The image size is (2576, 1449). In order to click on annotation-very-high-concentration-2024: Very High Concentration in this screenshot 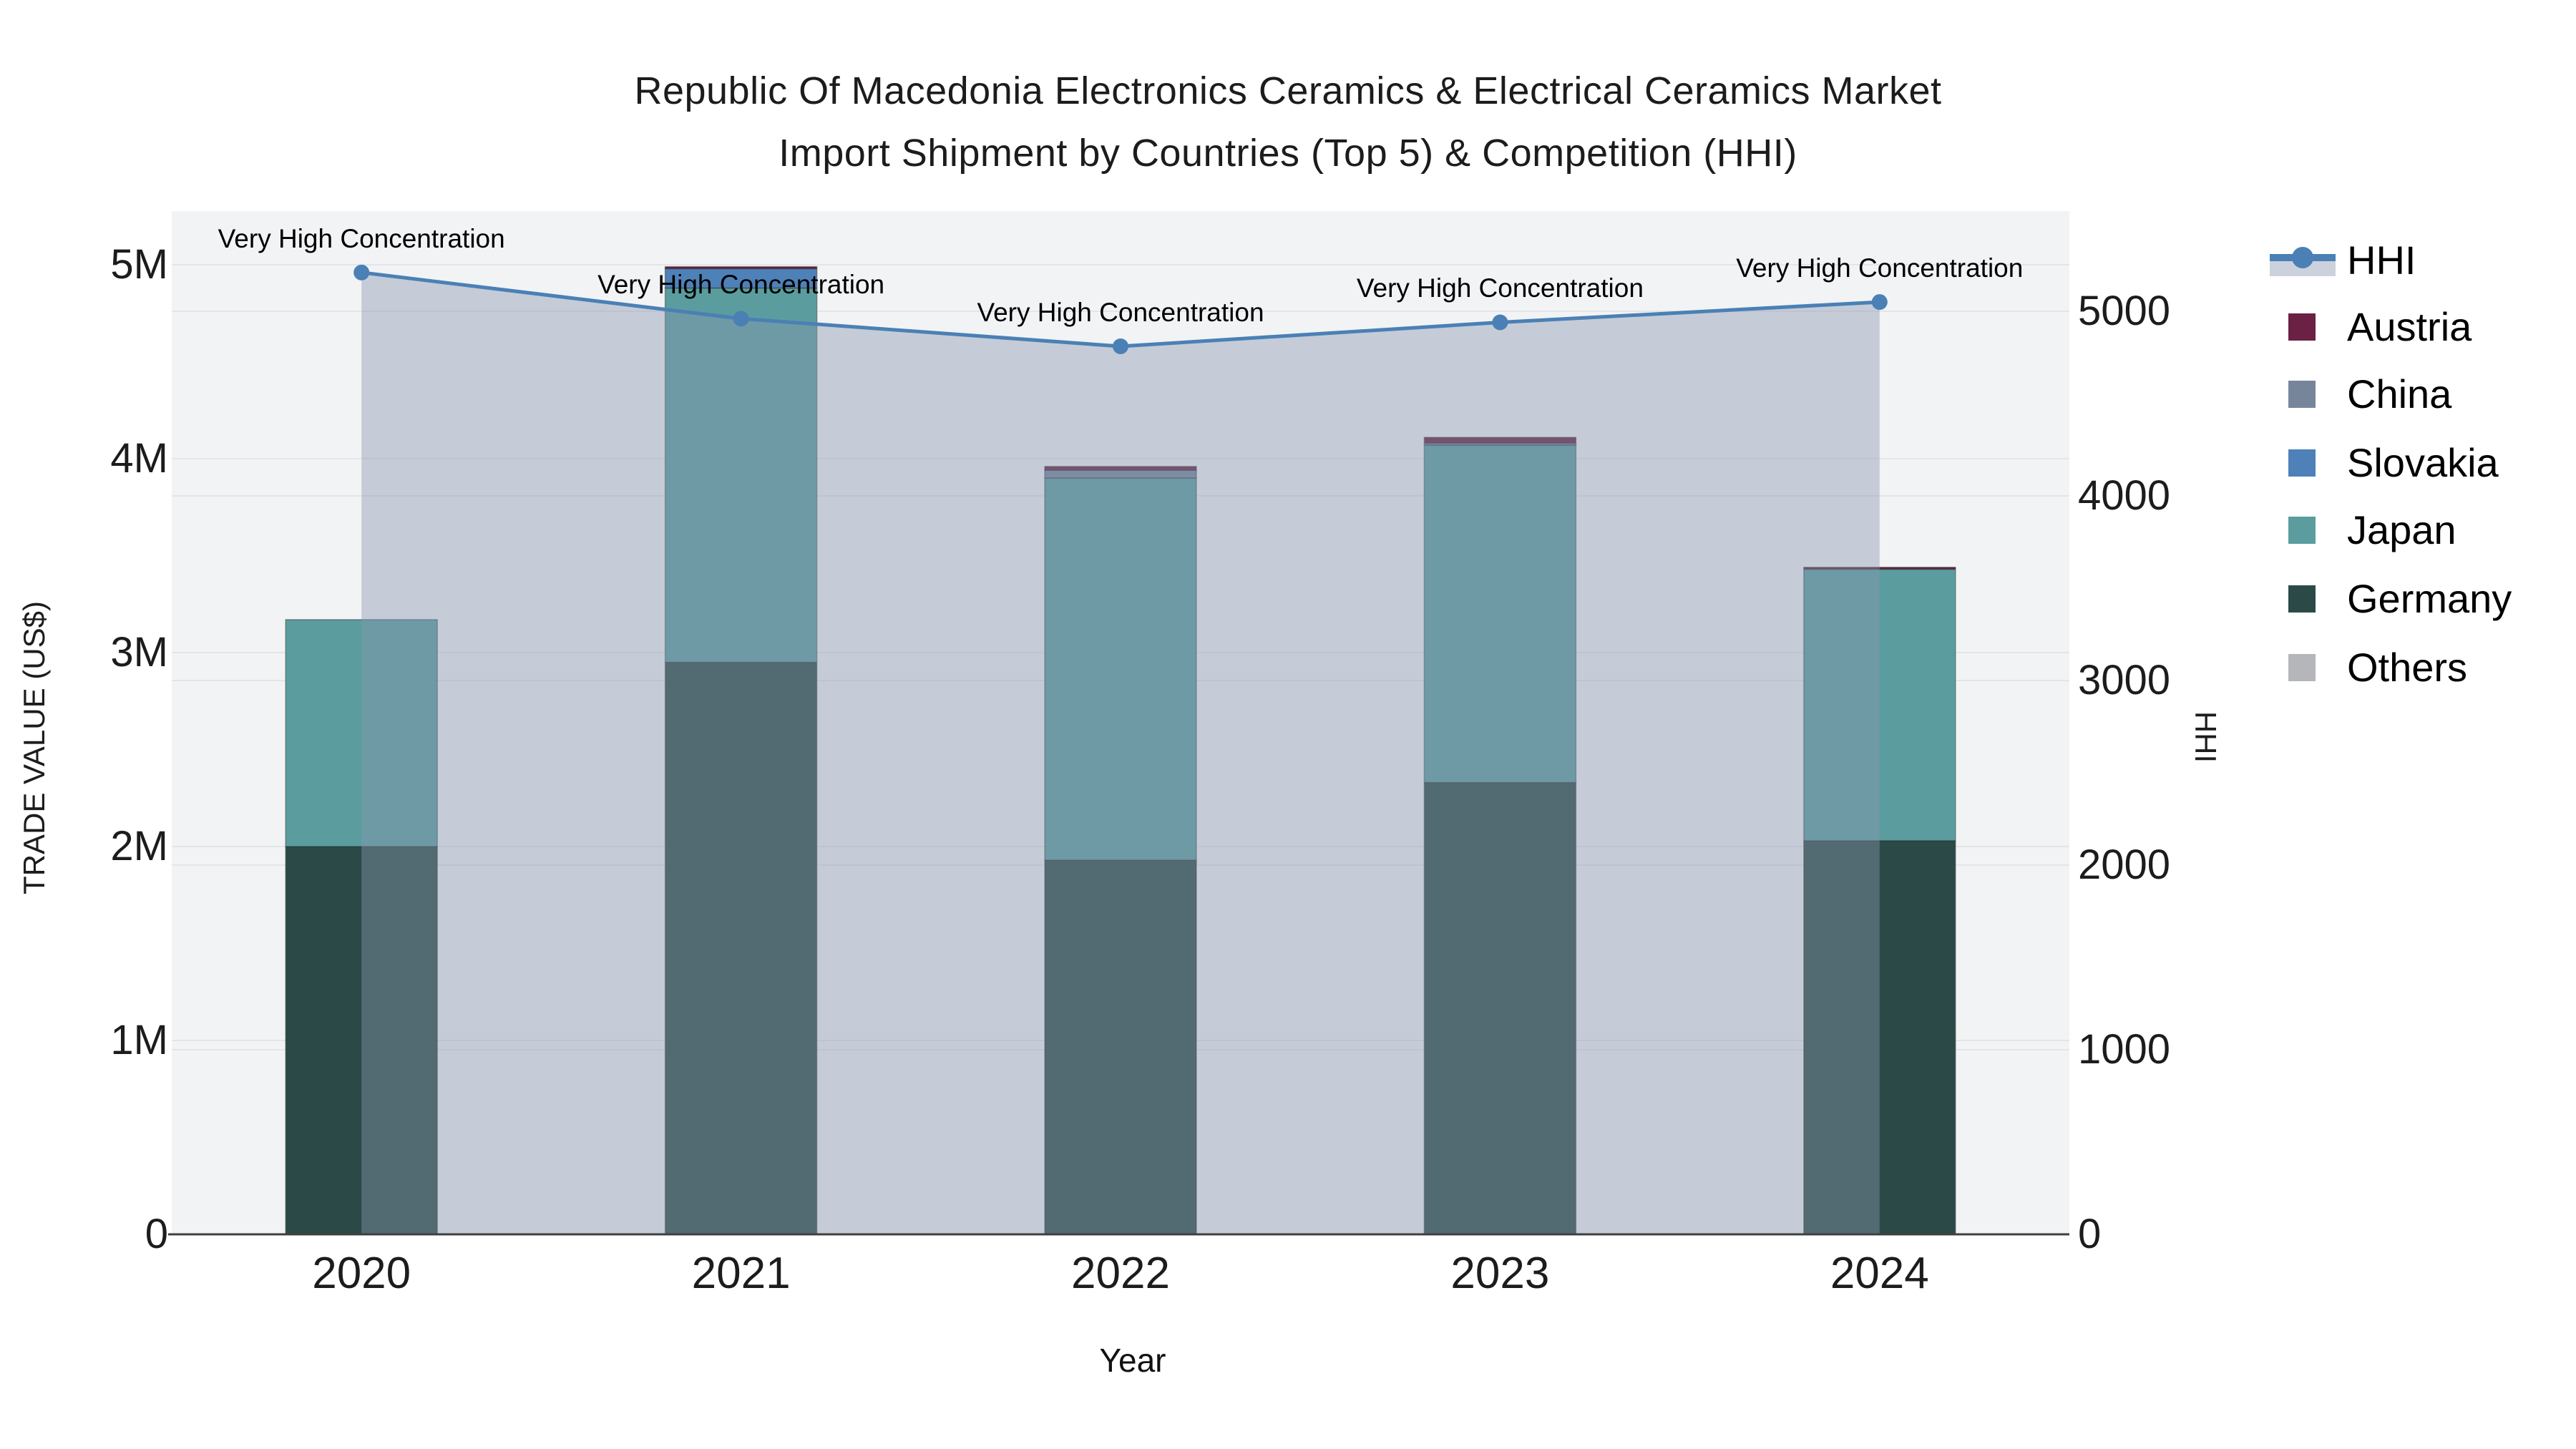, I will do `click(1880, 268)`.